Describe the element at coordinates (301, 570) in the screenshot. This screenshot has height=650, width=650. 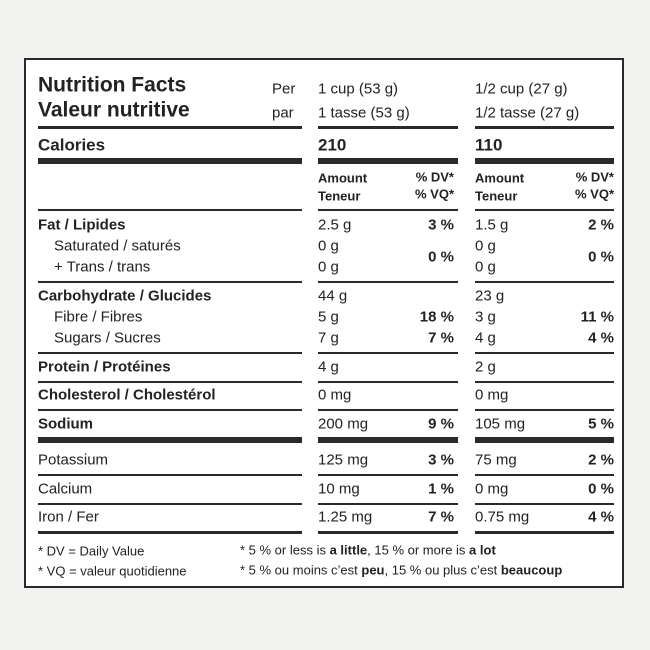
I see `footnote-part: * 5 % ou moins c’est` at that location.